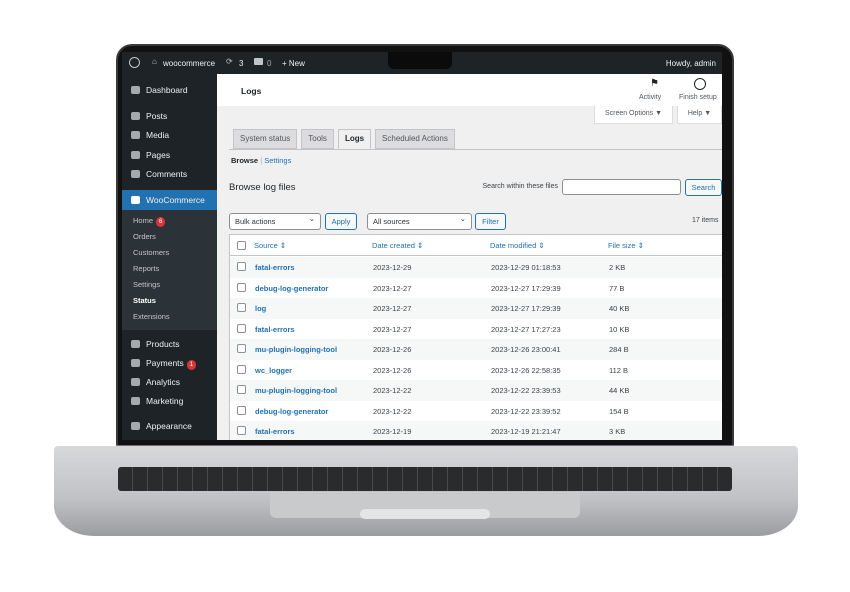 This screenshot has height=592, width=850. I want to click on sidebar-item-analytics: Analytics, so click(169, 382).